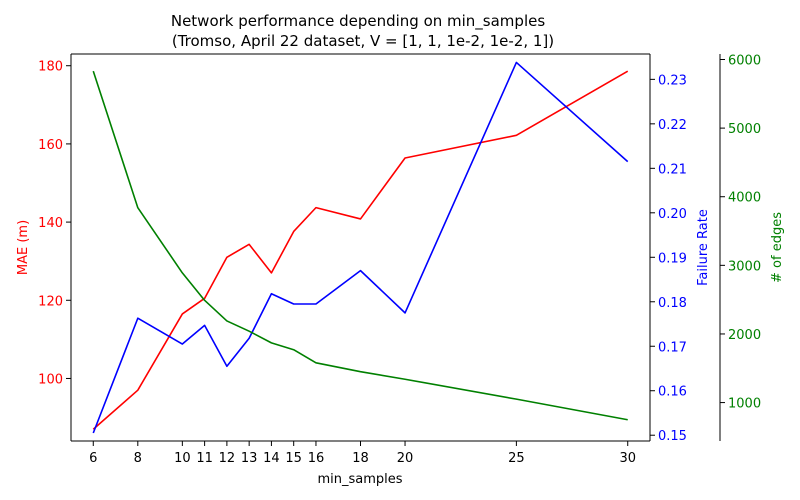 This screenshot has width=800, height=500. Describe the element at coordinates (672, 80) in the screenshot. I see `right1-y-tick-label: 0.23` at that location.